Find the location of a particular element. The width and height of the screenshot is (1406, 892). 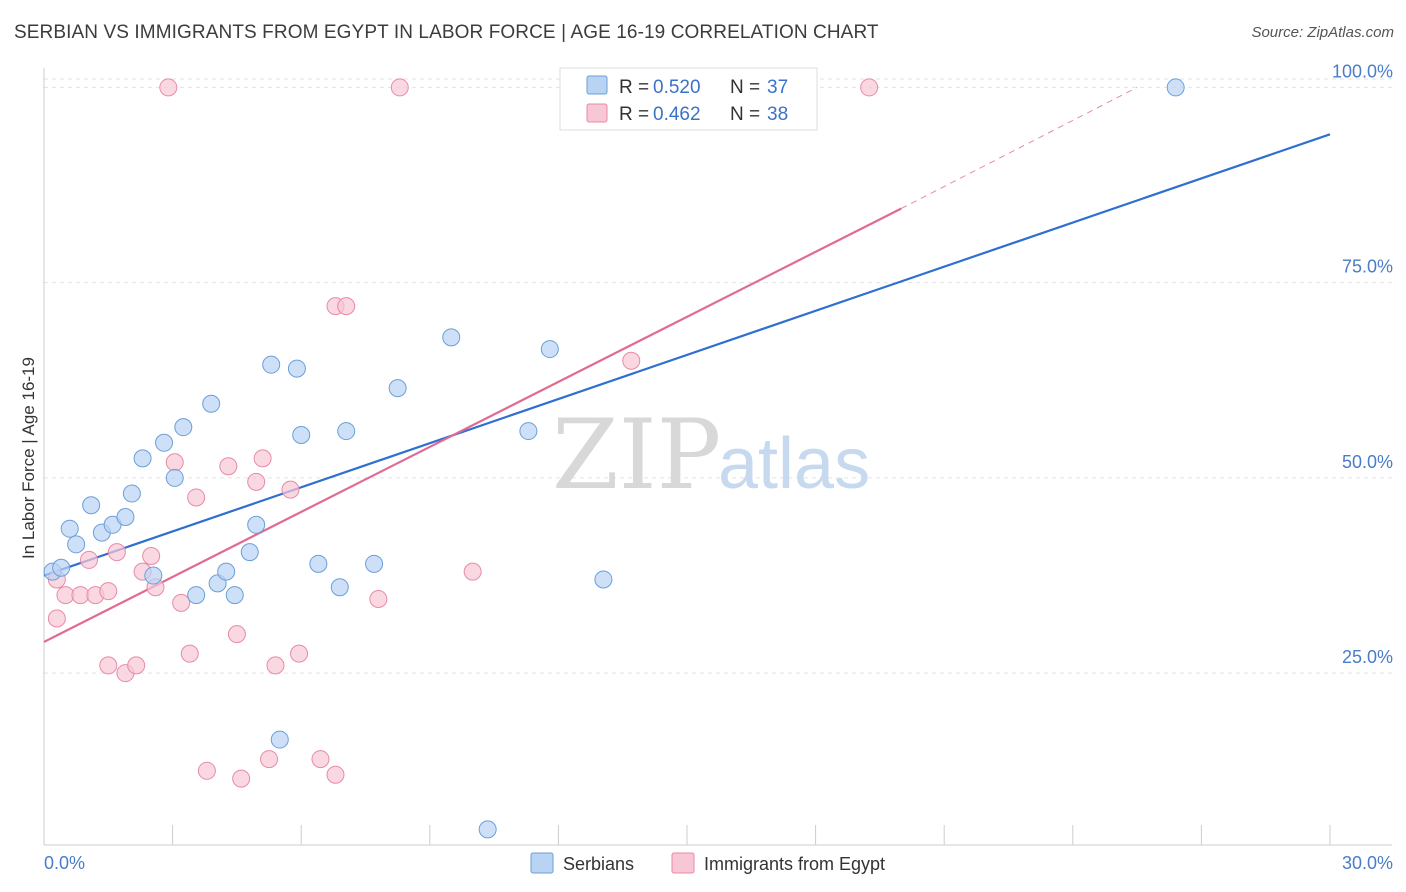

legend-r-value-serbians: 0.520 is located at coordinates (677, 87).